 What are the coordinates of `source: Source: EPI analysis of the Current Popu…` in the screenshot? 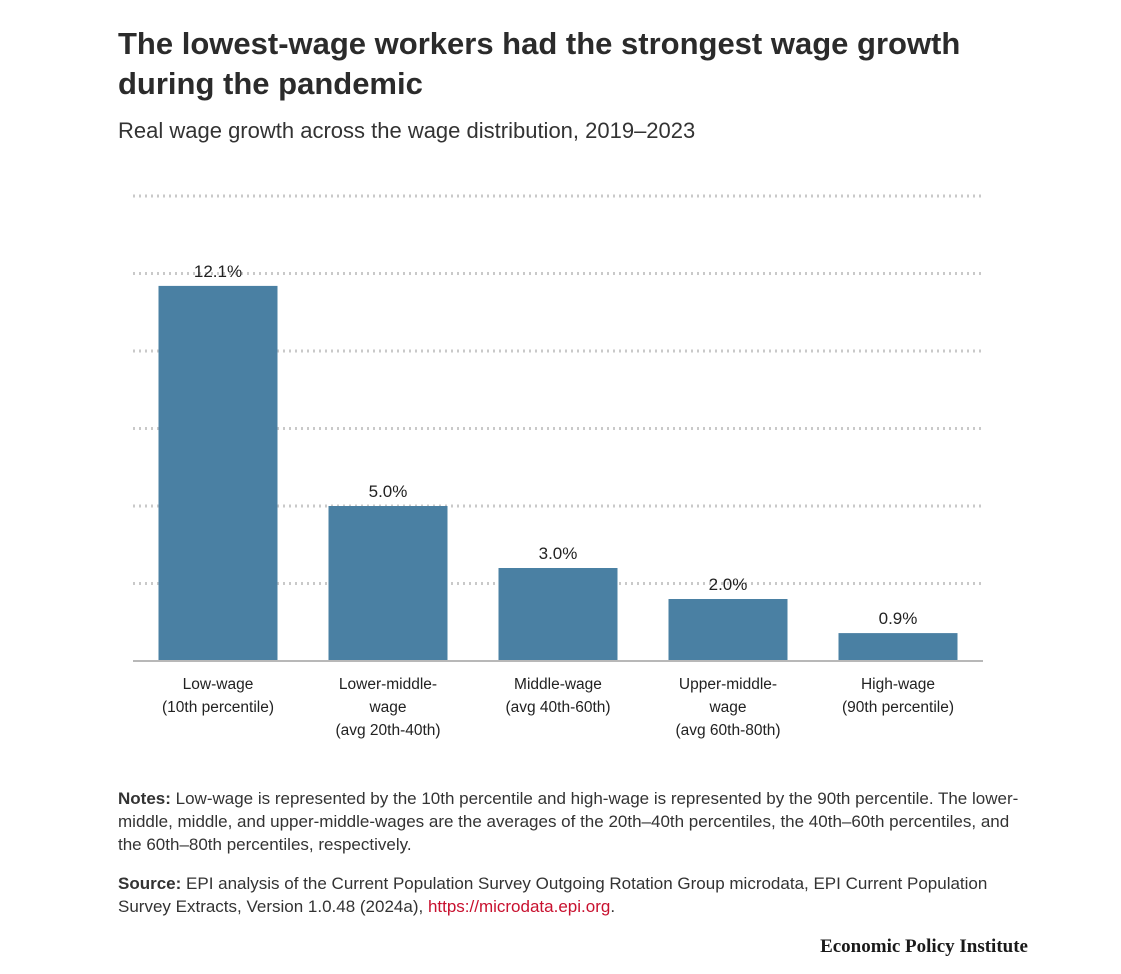 It's located at (573, 895).